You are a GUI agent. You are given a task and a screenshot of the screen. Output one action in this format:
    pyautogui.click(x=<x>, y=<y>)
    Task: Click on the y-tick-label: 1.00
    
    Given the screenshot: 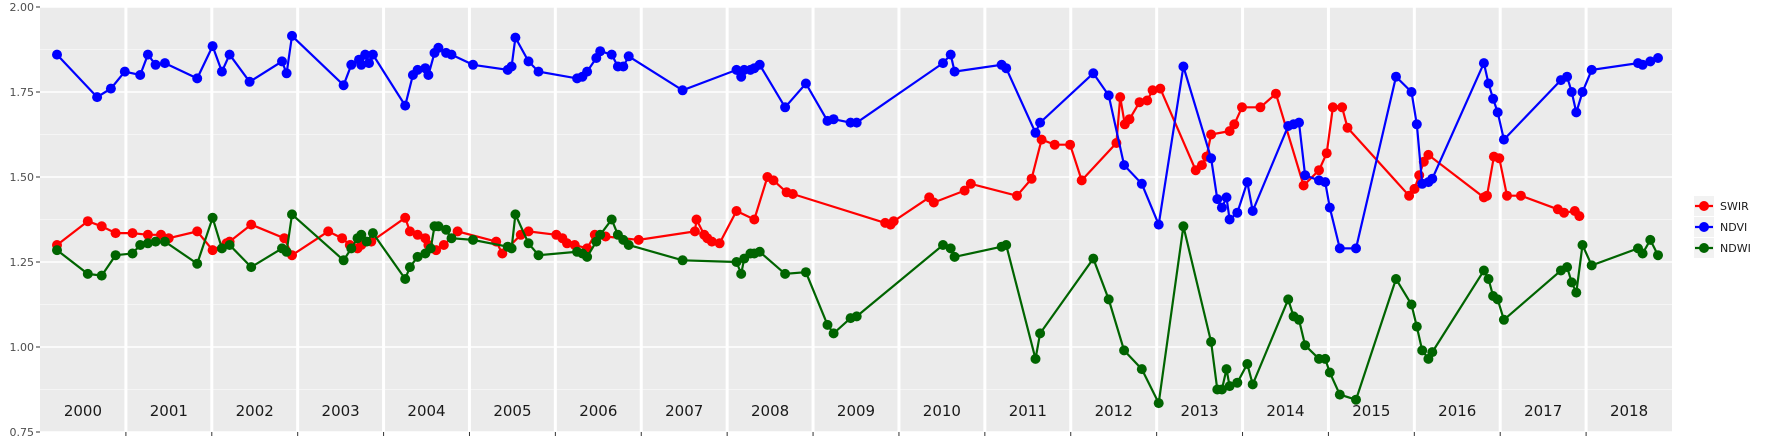 What is the action you would take?
    pyautogui.click(x=22, y=347)
    